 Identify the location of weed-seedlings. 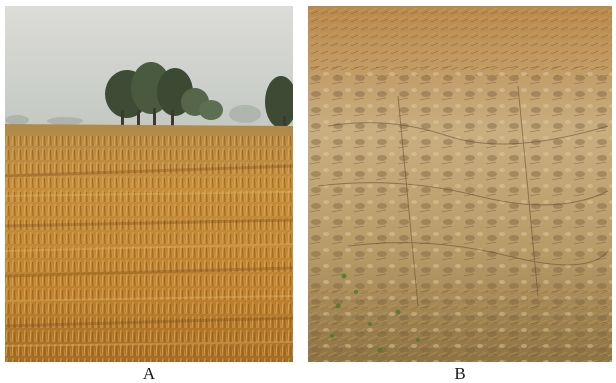
(375, 313).